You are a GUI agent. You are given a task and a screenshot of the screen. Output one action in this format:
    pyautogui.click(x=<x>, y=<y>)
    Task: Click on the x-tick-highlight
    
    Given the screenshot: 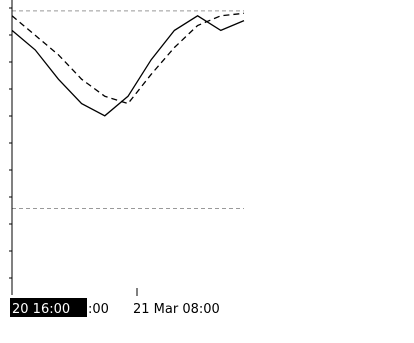 What is the action you would take?
    pyautogui.click(x=48, y=307)
    